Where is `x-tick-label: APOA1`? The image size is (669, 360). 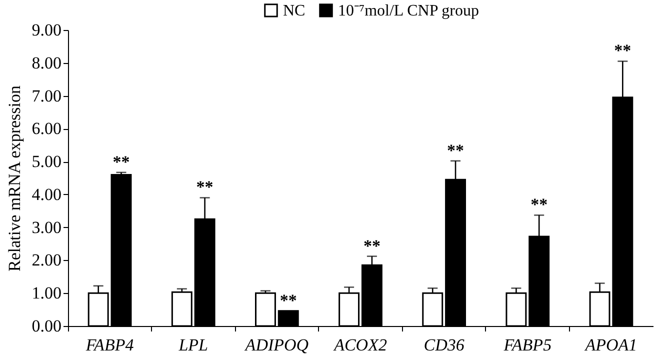 x-tick-label: APOA1 is located at coordinates (611, 345).